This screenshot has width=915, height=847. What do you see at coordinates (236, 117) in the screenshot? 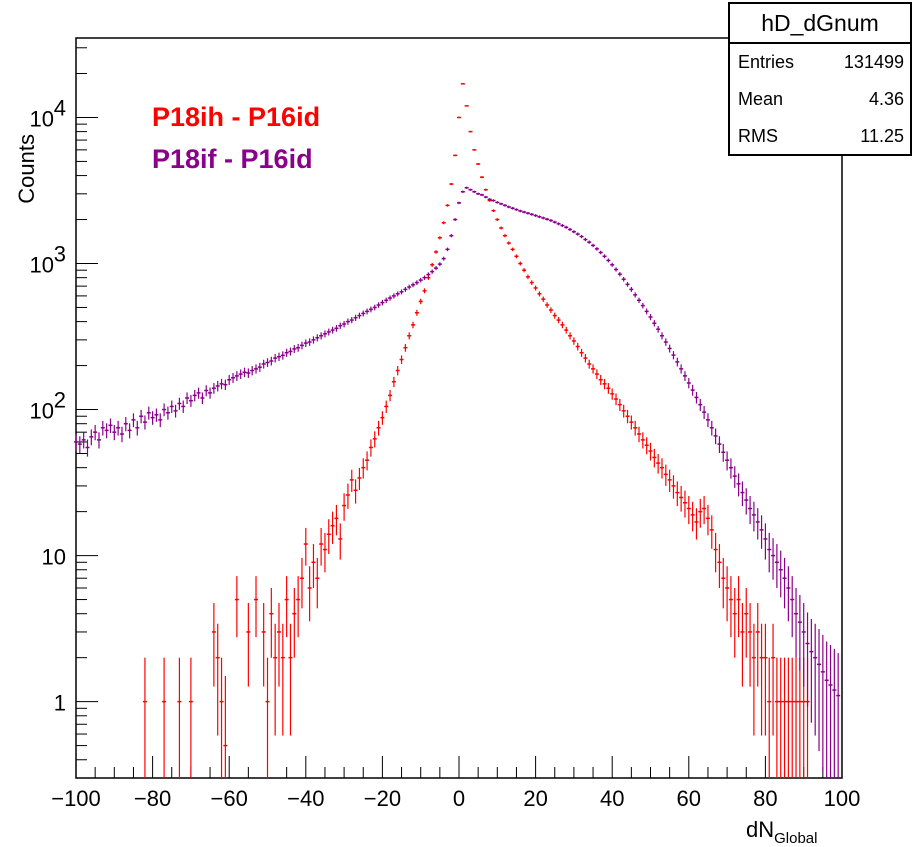
I see `legend-entry-series-1: P18ih - P16id` at bounding box center [236, 117].